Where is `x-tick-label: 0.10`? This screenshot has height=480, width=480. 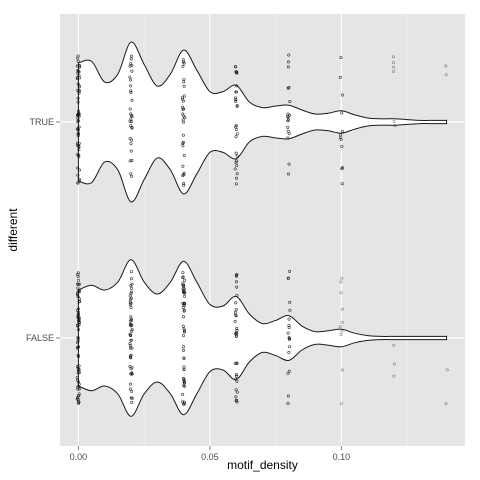 x-tick-label: 0.10 is located at coordinates (342, 457).